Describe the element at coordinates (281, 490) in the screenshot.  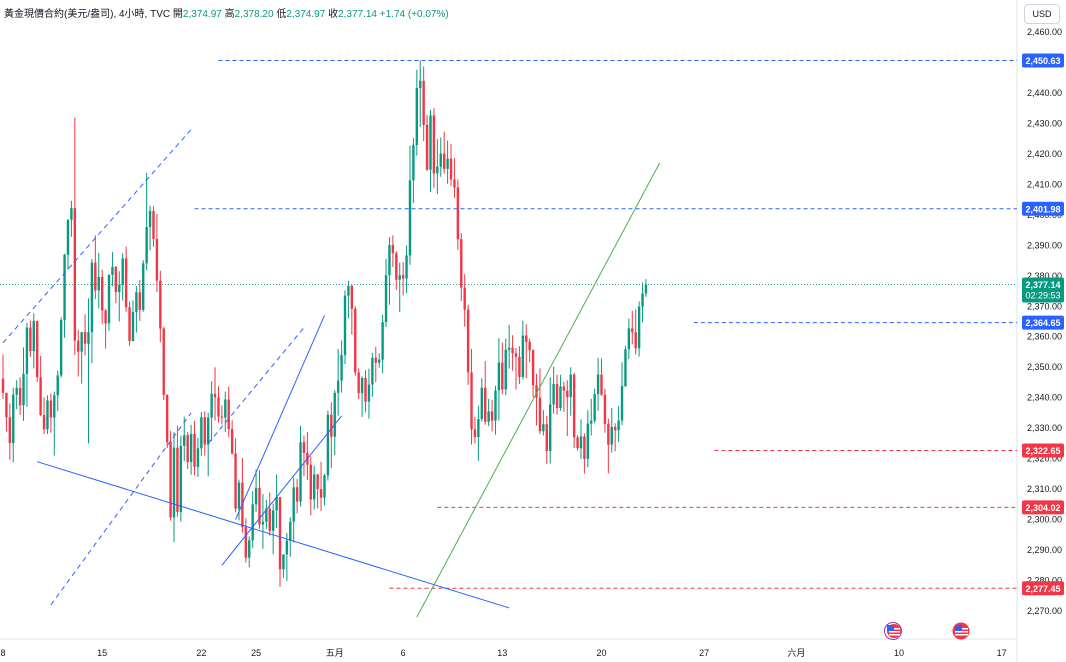
I see `trend-line-rising-channel-bottom` at that location.